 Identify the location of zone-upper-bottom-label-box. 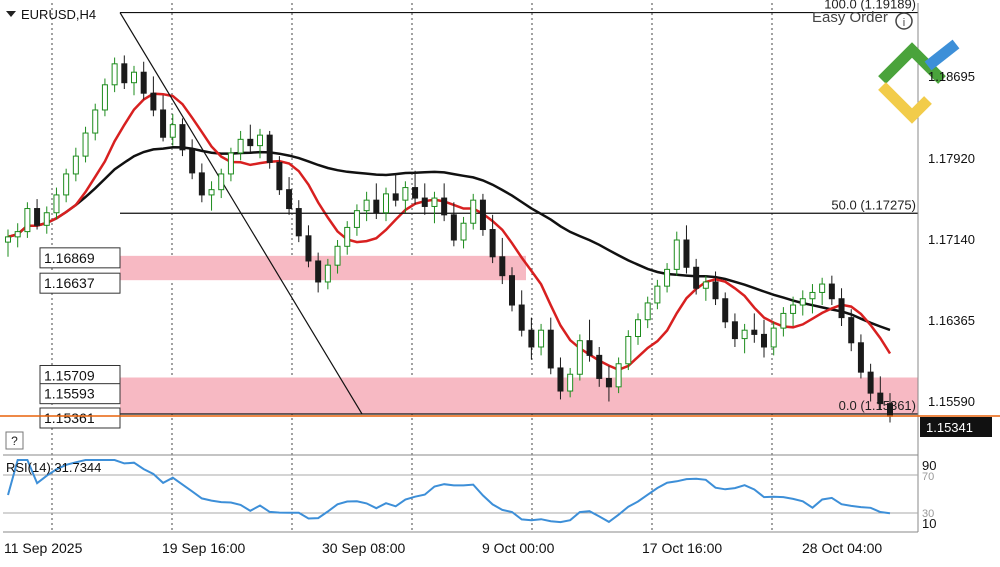
(80, 283).